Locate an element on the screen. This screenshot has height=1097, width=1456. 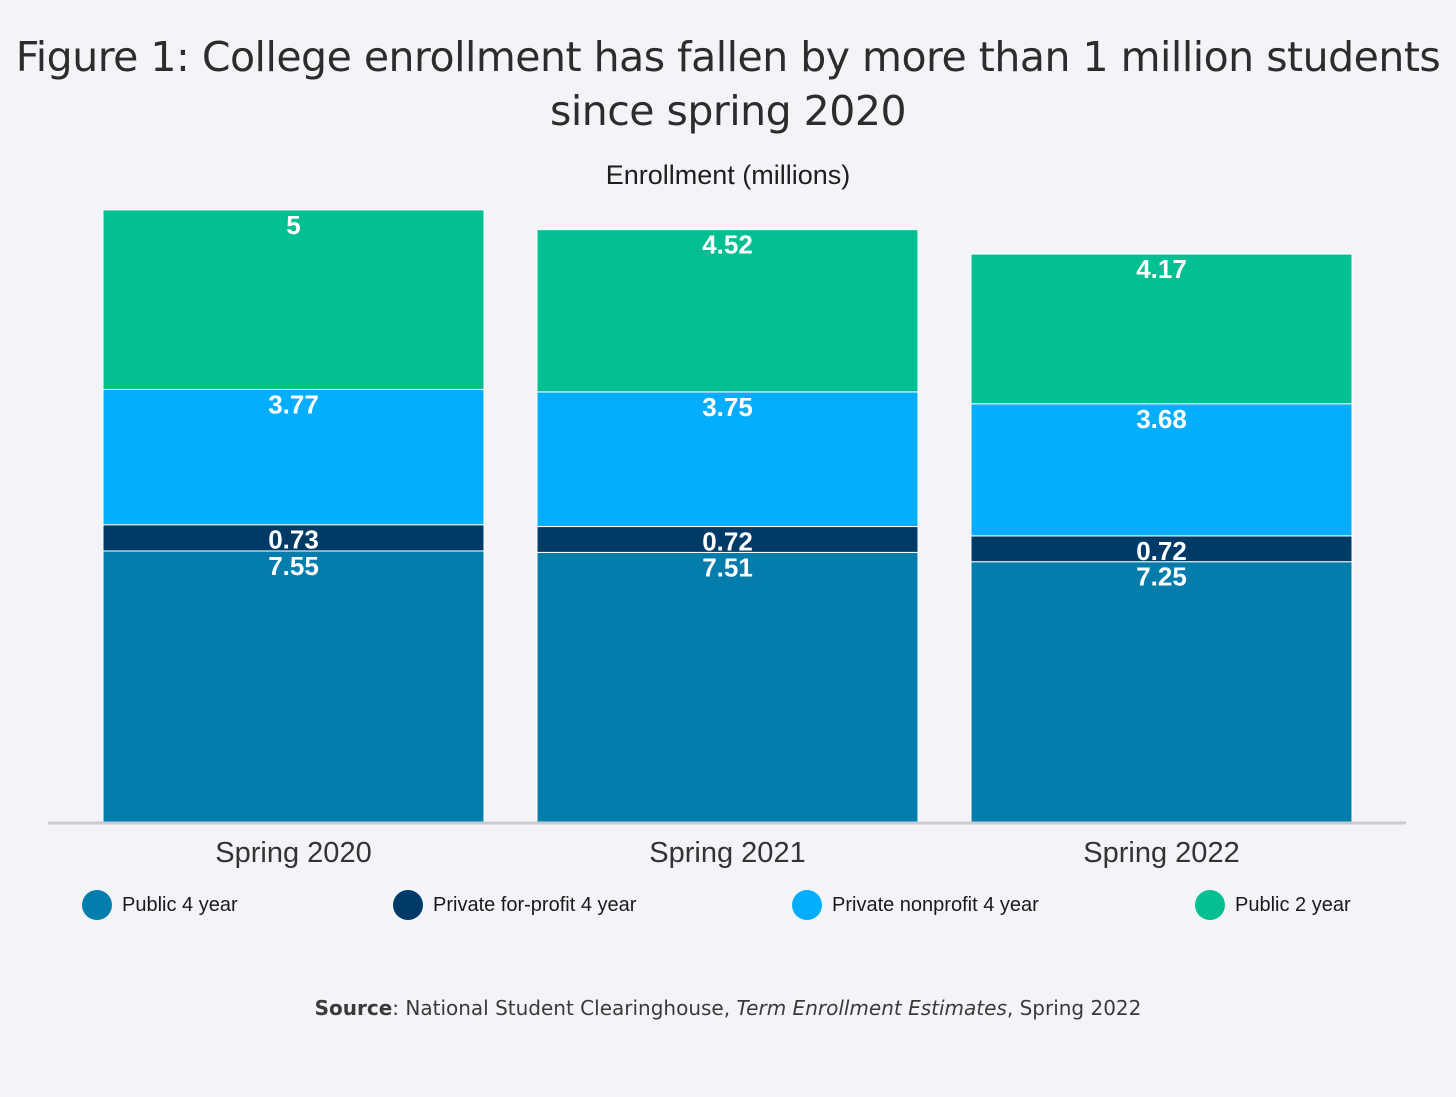
x-tick-label: Spring 2021 is located at coordinates (727, 853).